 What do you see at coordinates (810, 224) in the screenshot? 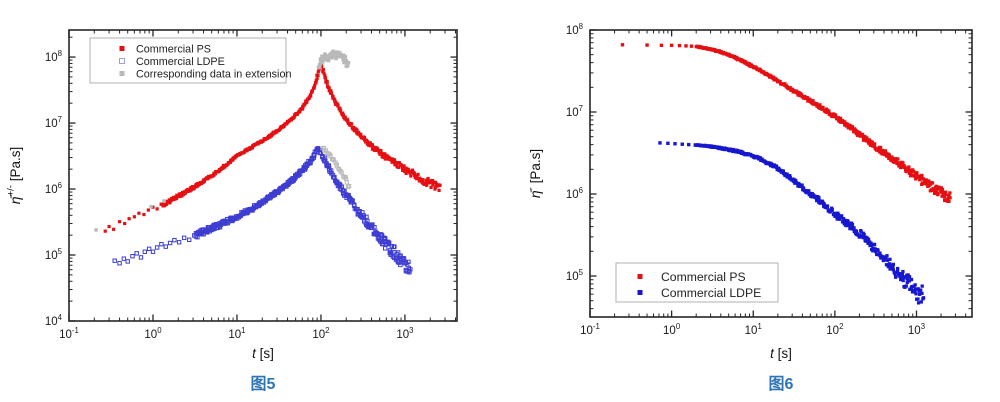
I see `series-ldpe-relax-main` at bounding box center [810, 224].